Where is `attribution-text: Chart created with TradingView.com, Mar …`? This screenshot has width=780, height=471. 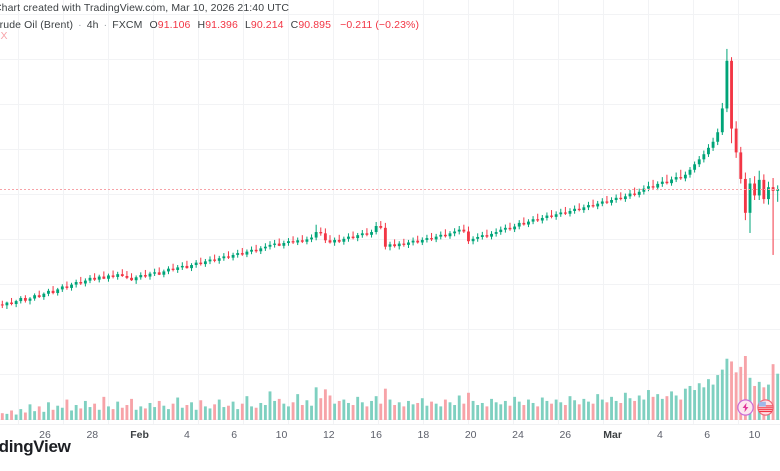
attribution-text: Chart created with TradingView.com, Mar … is located at coordinates (145, 8).